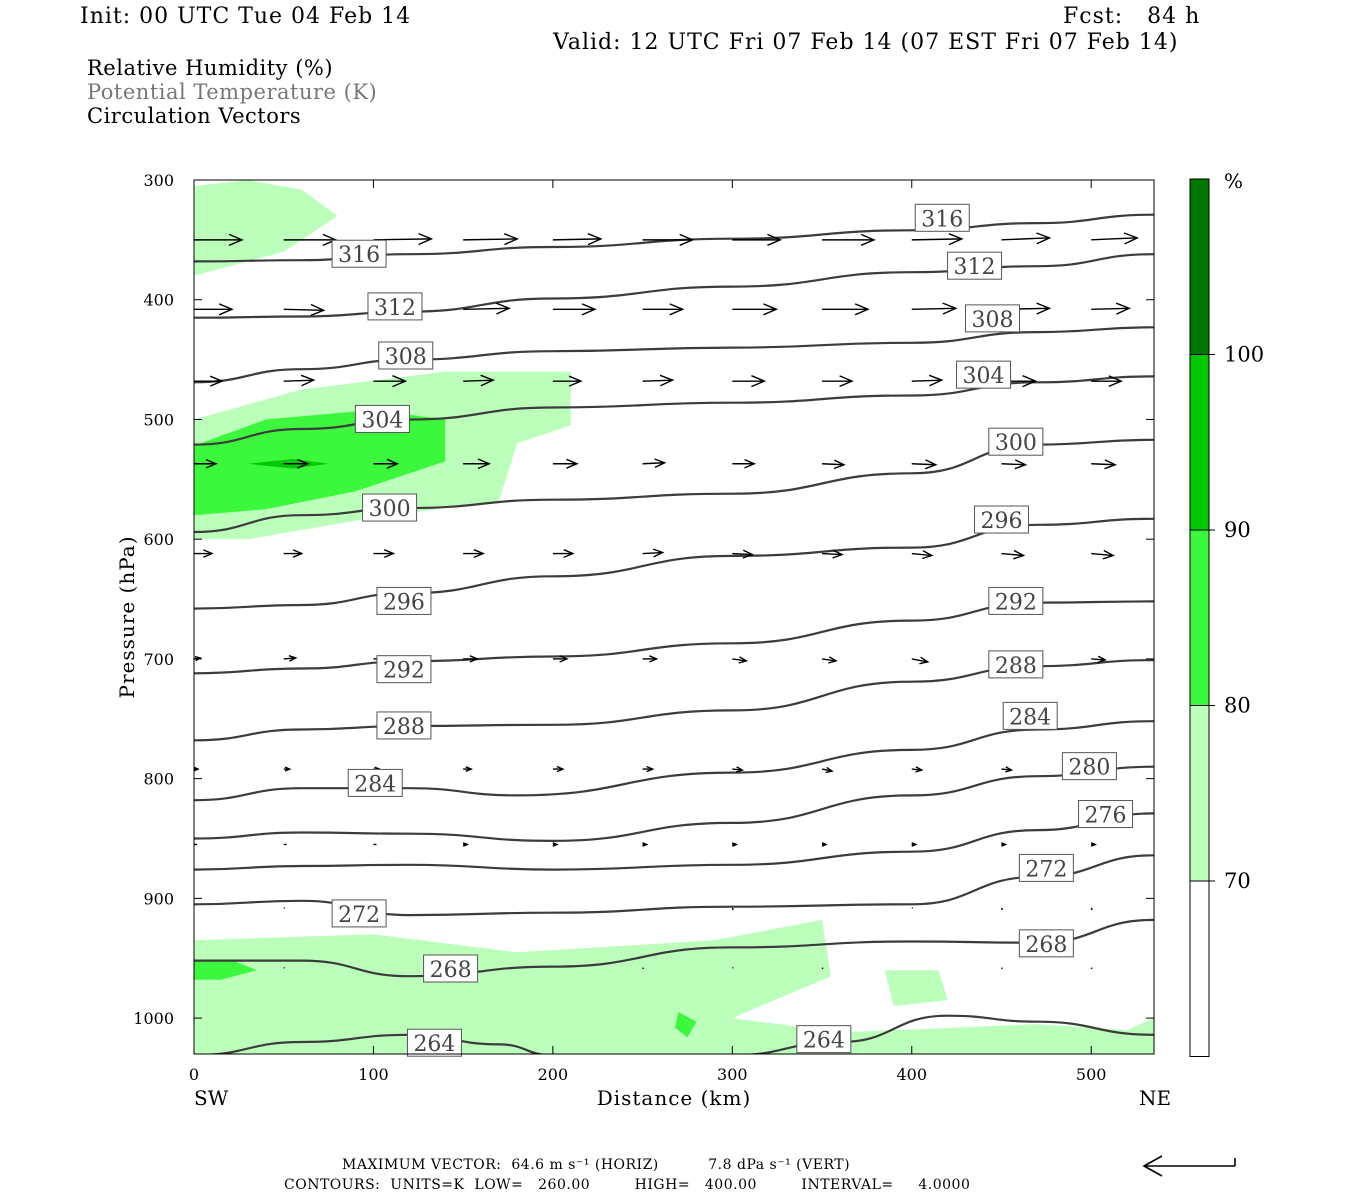 The image size is (1350, 1200). I want to click on y-tick-label-1000: 1000, so click(153, 1018).